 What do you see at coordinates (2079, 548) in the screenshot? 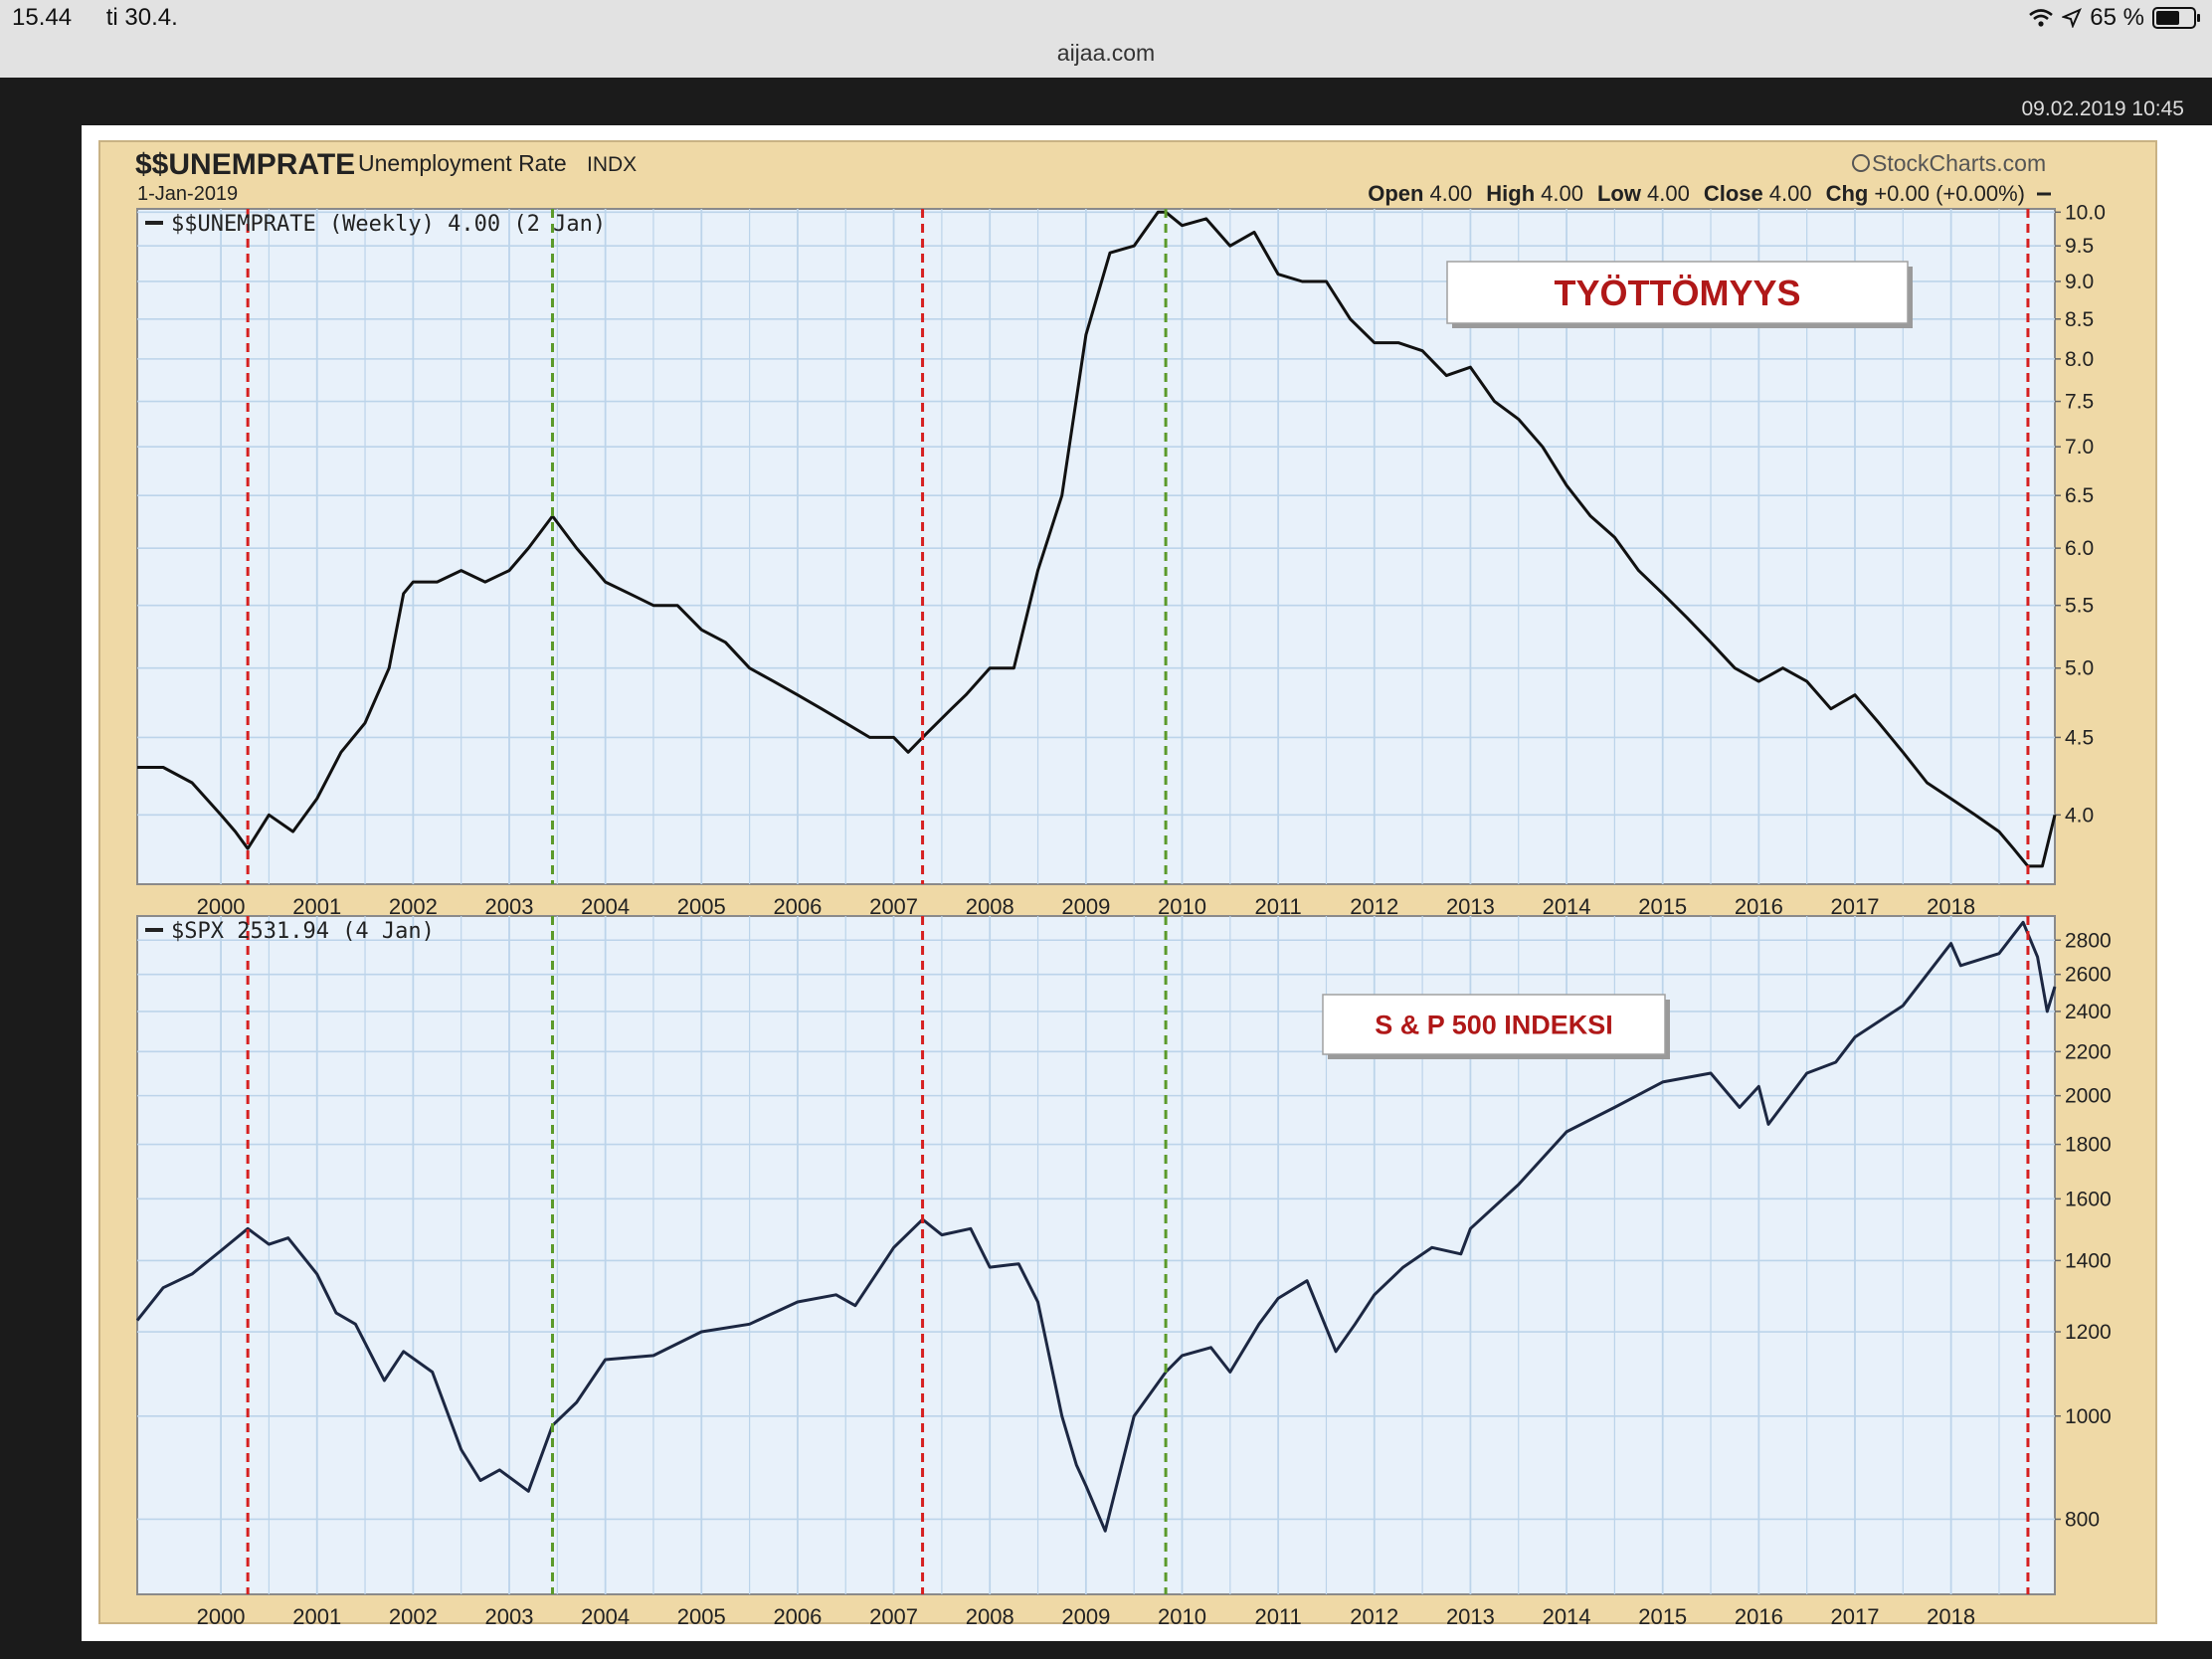
I see `y-tick-label: 6.0` at bounding box center [2079, 548].